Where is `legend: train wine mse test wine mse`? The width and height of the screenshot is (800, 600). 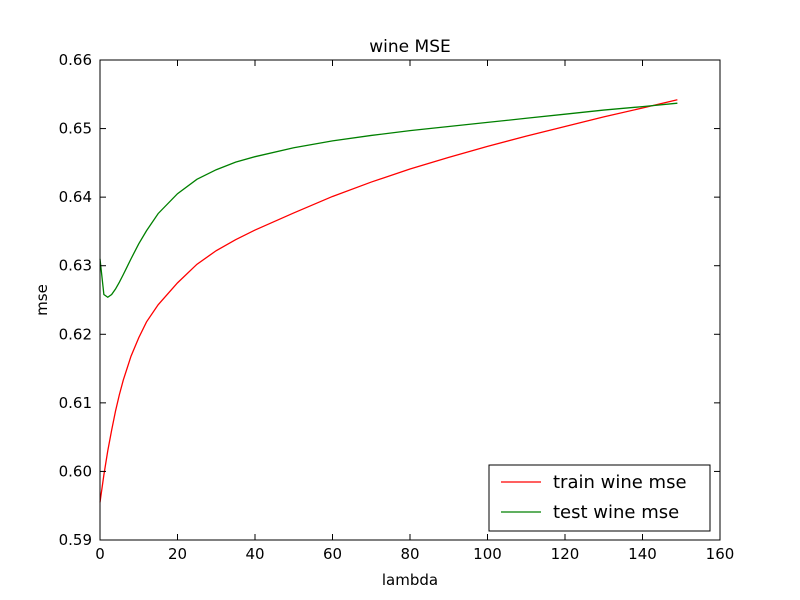
legend: train wine mse test wine mse is located at coordinates (599, 498).